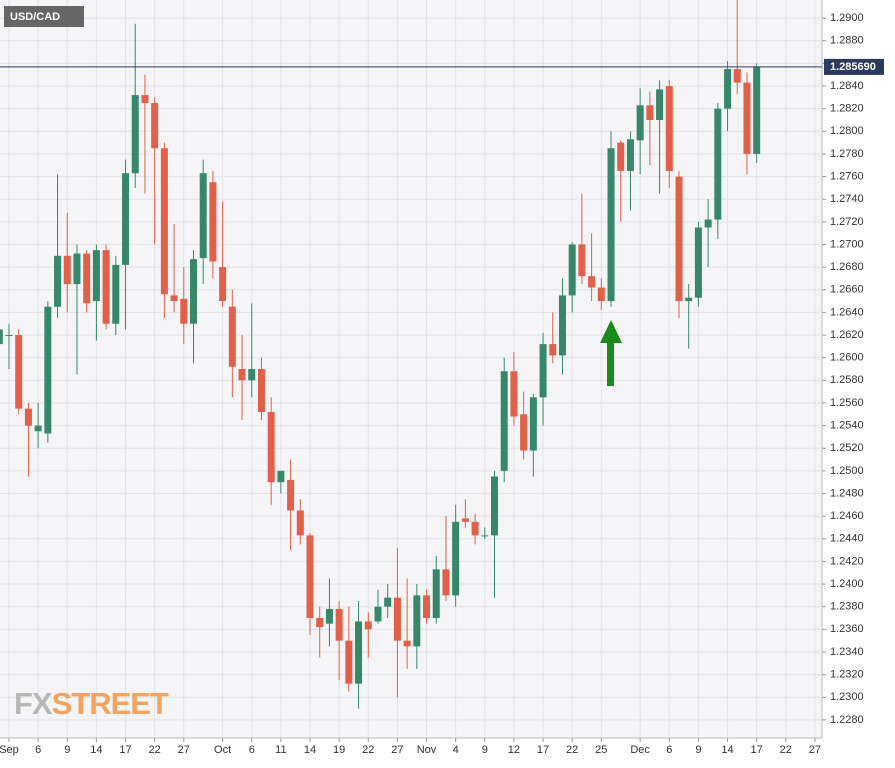 This screenshot has width=895, height=768. What do you see at coordinates (847, 607) in the screenshot?
I see `y-tick-label: 1.2380` at bounding box center [847, 607].